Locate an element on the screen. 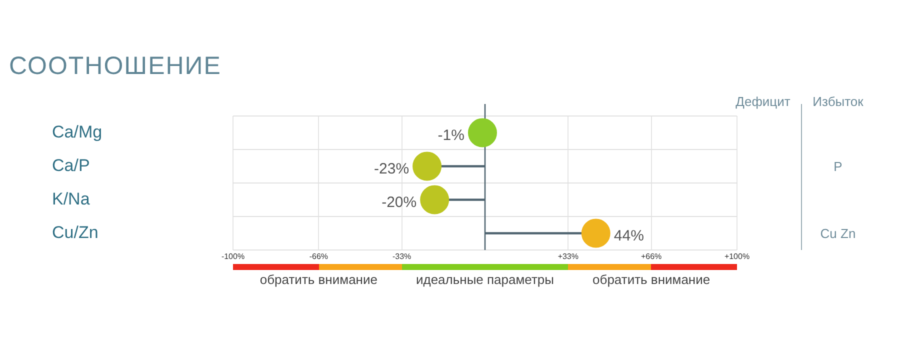 This screenshot has height=346, width=900. x-tick-label: +100% is located at coordinates (737, 257).